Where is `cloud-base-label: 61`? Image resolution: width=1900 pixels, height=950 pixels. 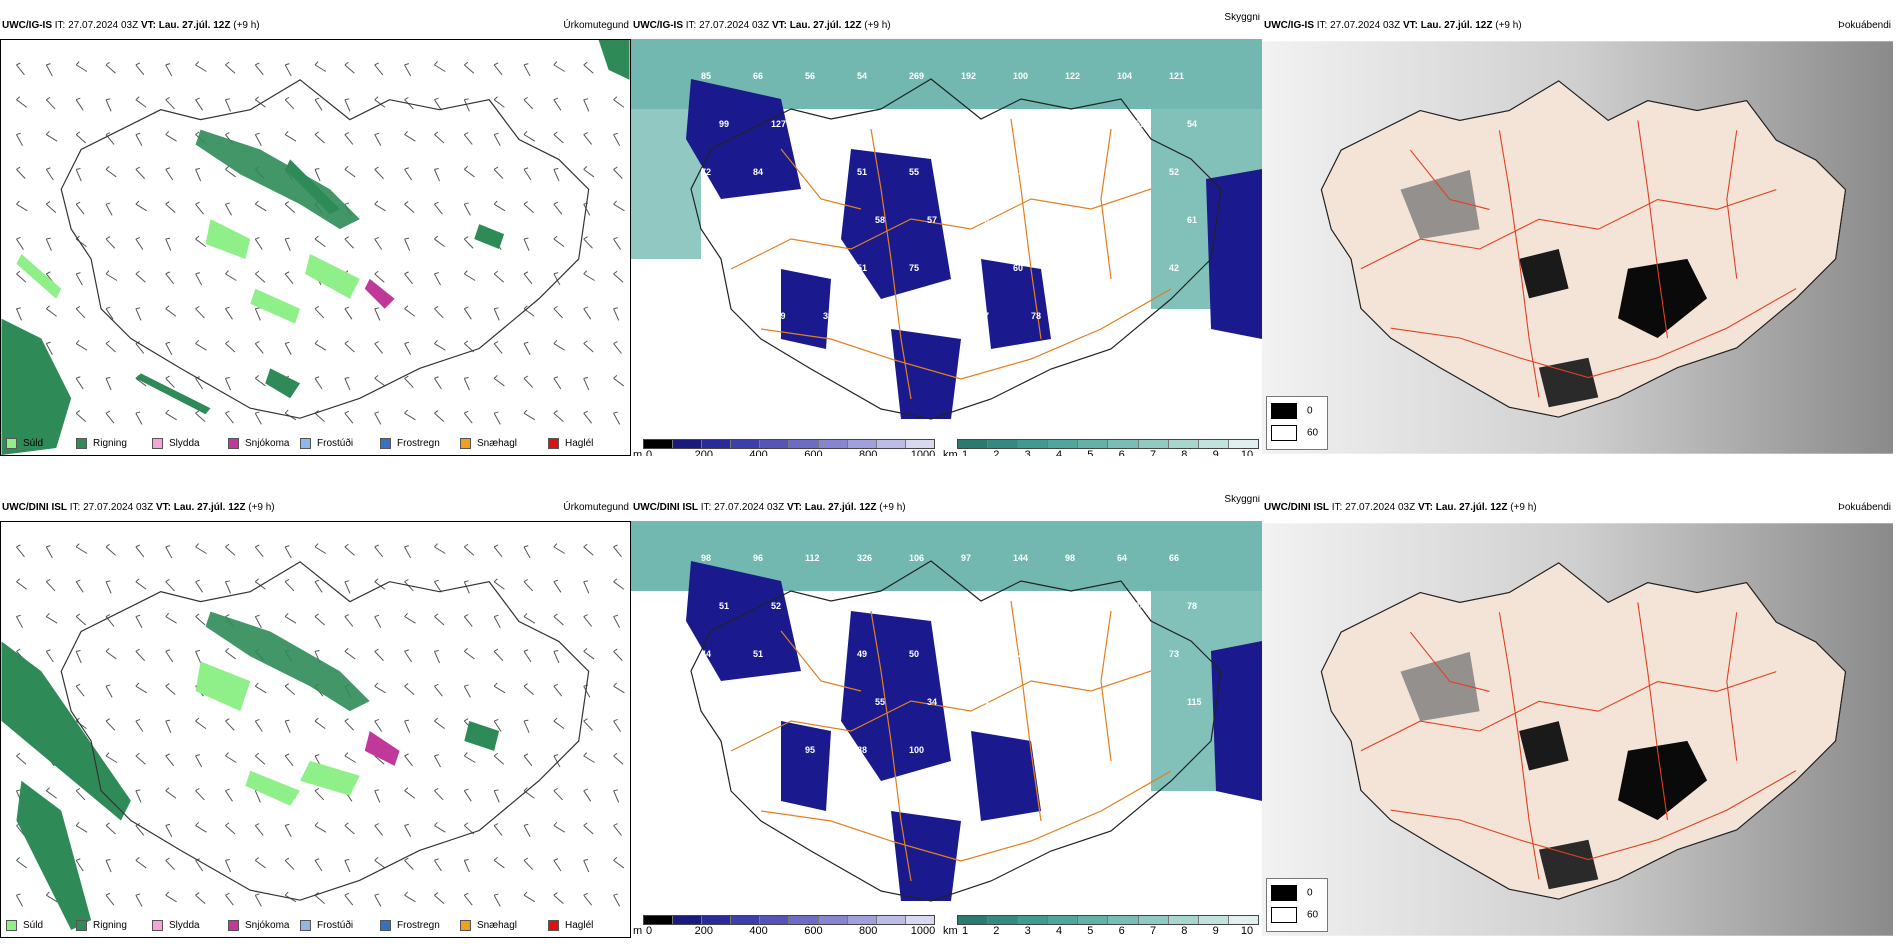 cloud-base-label: 61 is located at coordinates (1192, 220).